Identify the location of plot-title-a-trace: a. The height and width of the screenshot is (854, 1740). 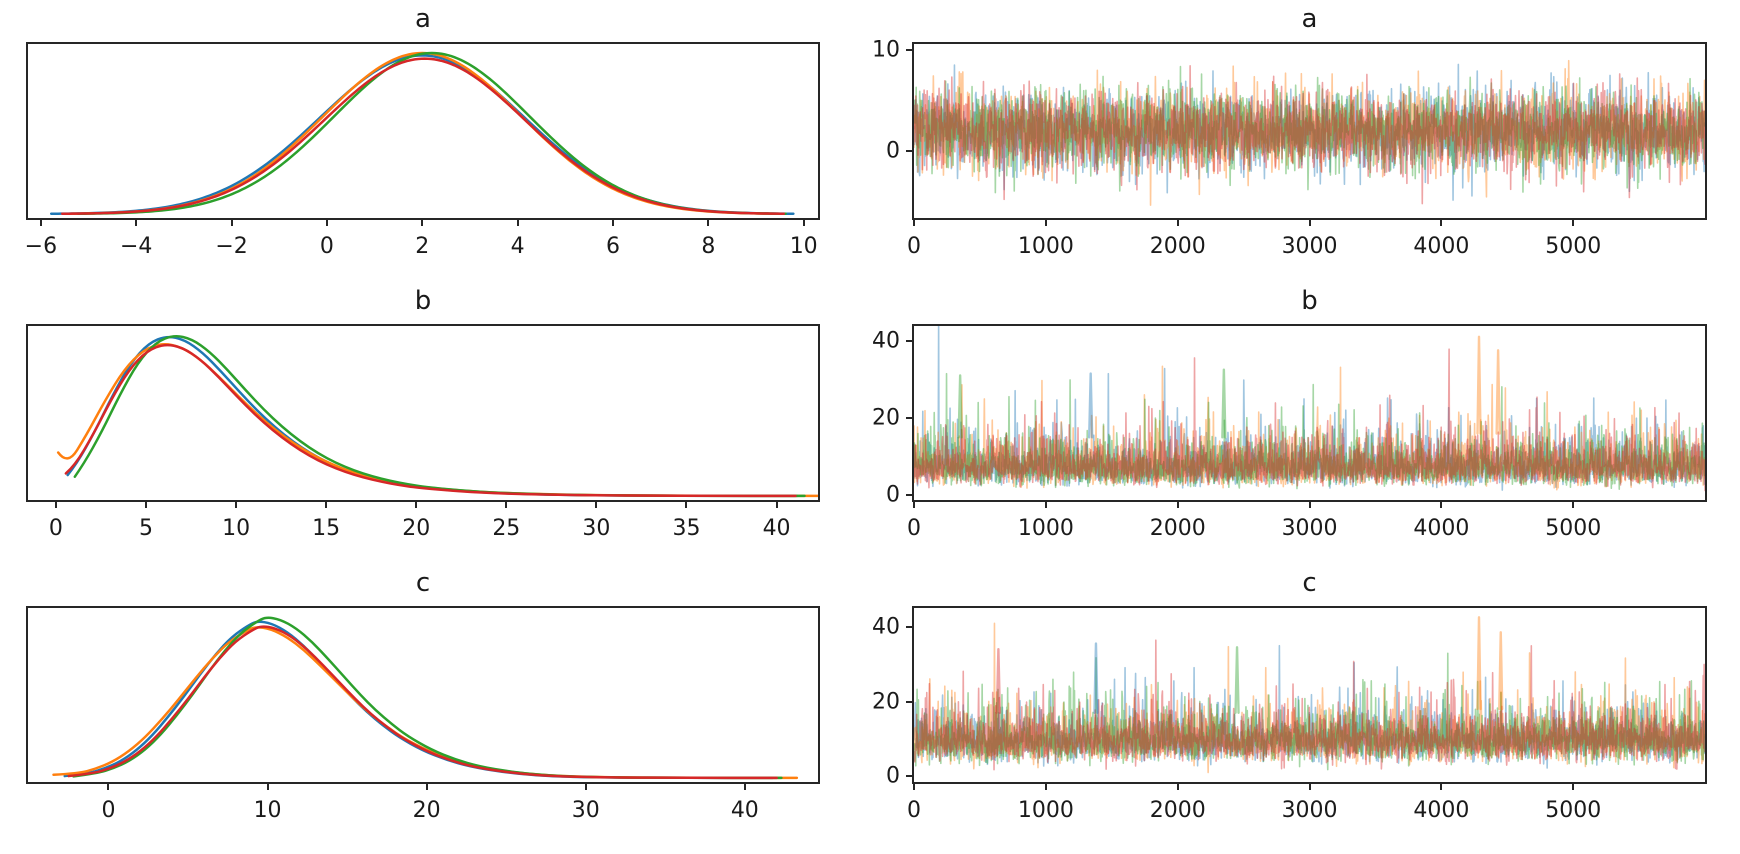
(1309, 19).